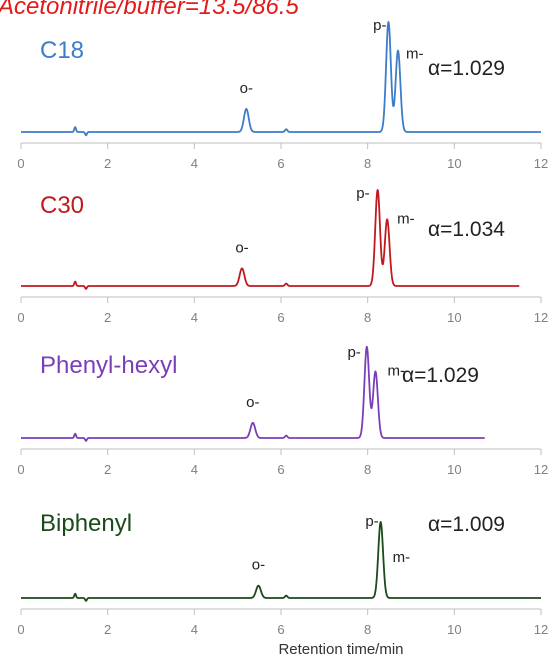  I want to click on panel-column-label: C18, so click(62, 50).